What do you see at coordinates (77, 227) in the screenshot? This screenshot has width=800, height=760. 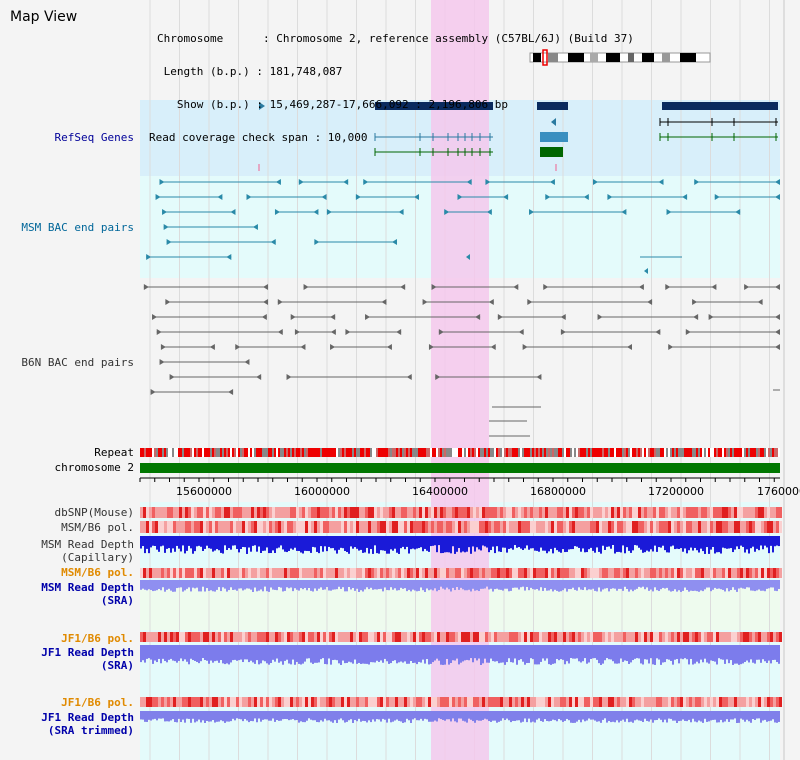 I see `track-label-msm-bac: MSM BAC end pairs` at bounding box center [77, 227].